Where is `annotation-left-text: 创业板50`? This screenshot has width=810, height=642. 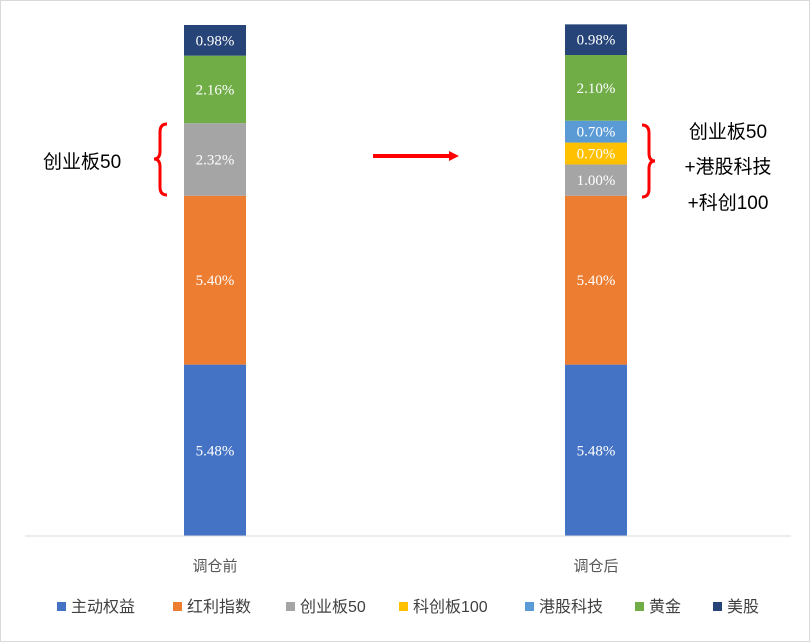 annotation-left-text: 创业板50 is located at coordinates (82, 162).